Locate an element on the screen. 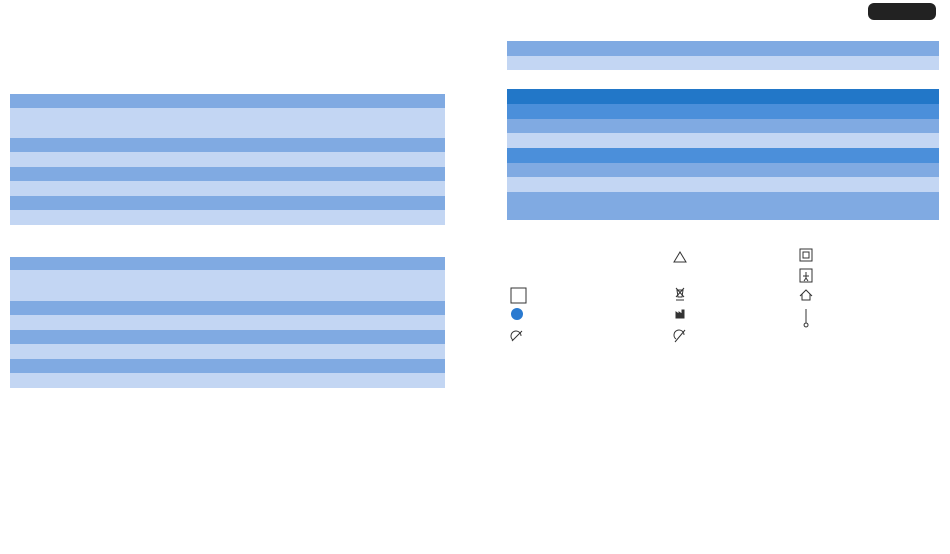  checkbox-icon is located at coordinates (518, 295).